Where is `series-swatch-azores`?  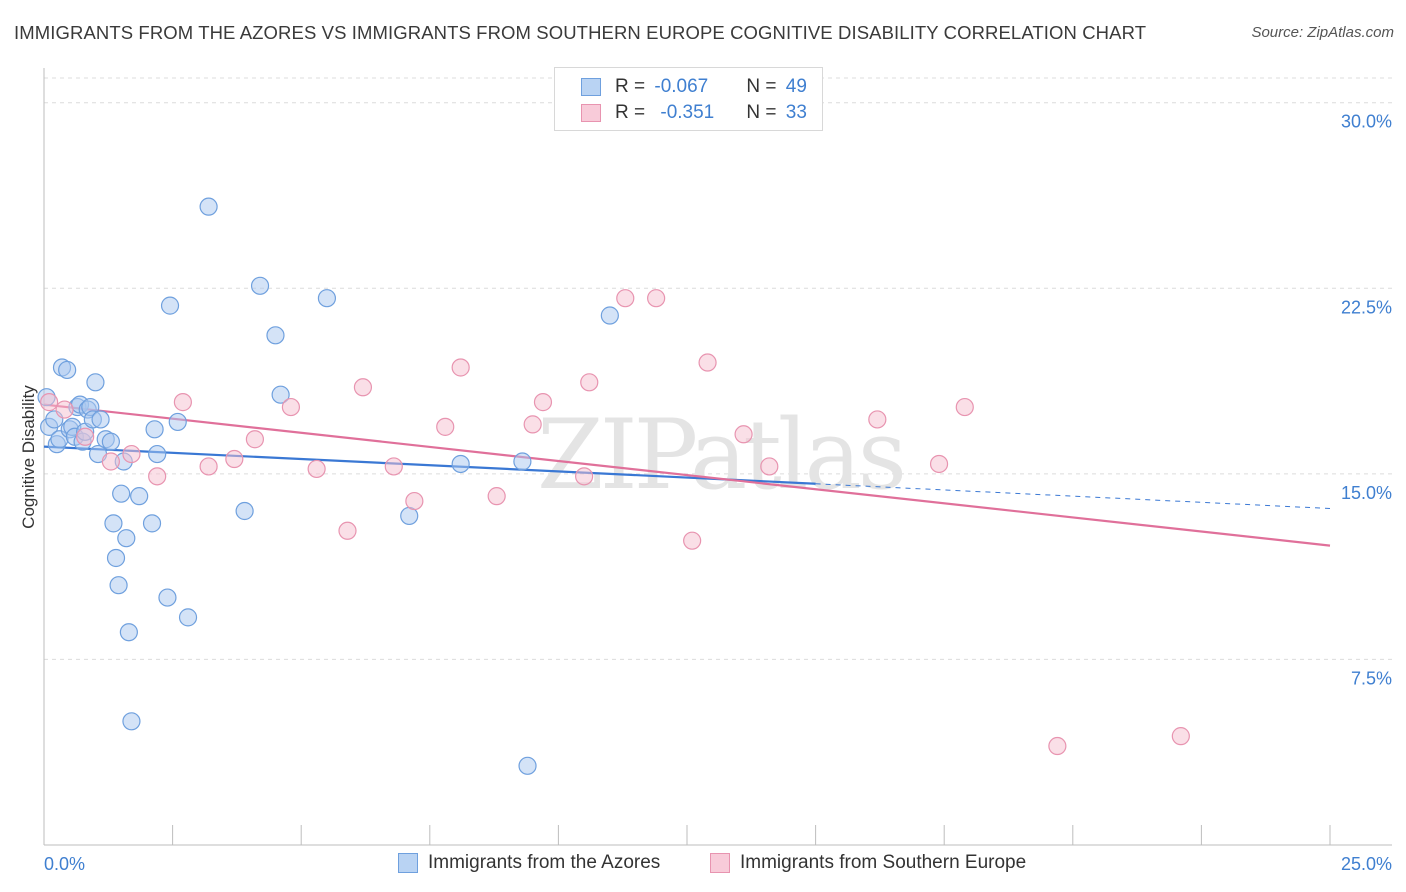
series-swatch-azores is located at coordinates (408, 863).